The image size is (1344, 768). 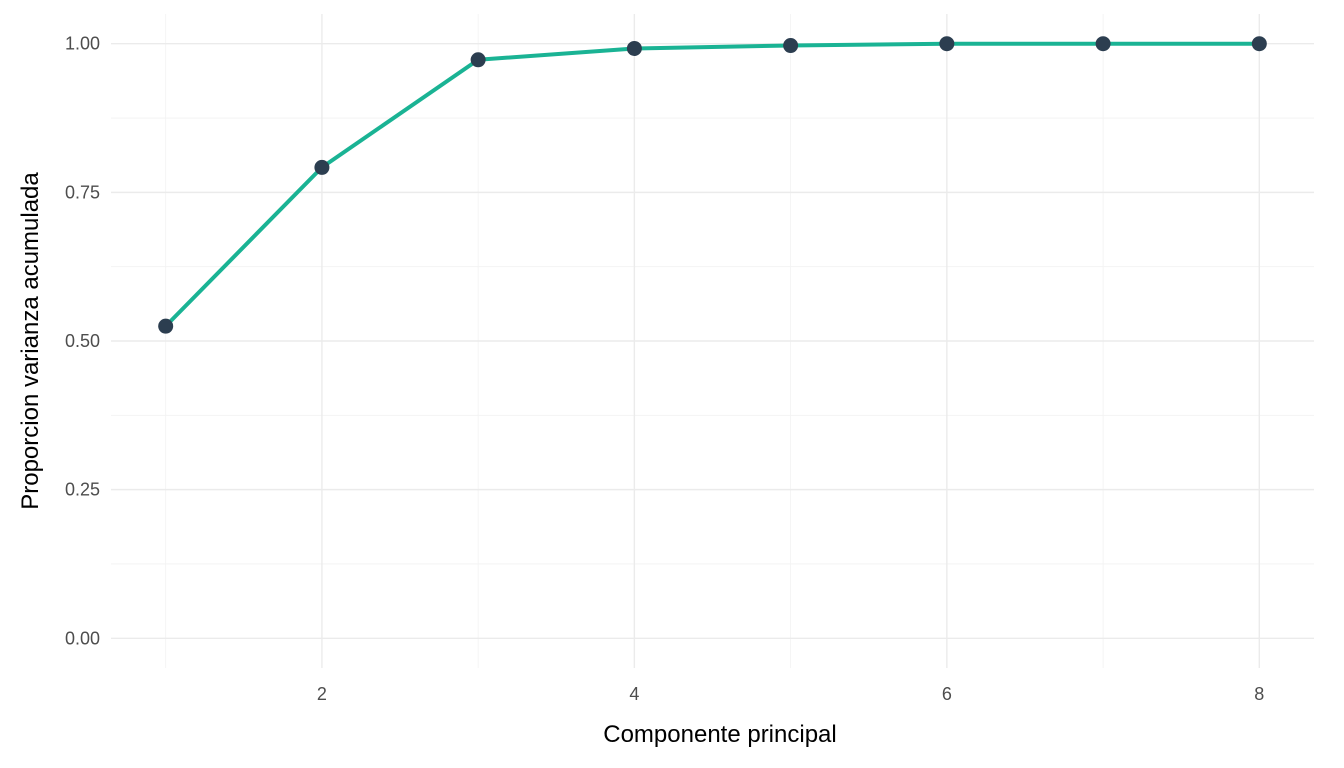 I want to click on y-tick-label: 1.00, so click(x=82, y=44).